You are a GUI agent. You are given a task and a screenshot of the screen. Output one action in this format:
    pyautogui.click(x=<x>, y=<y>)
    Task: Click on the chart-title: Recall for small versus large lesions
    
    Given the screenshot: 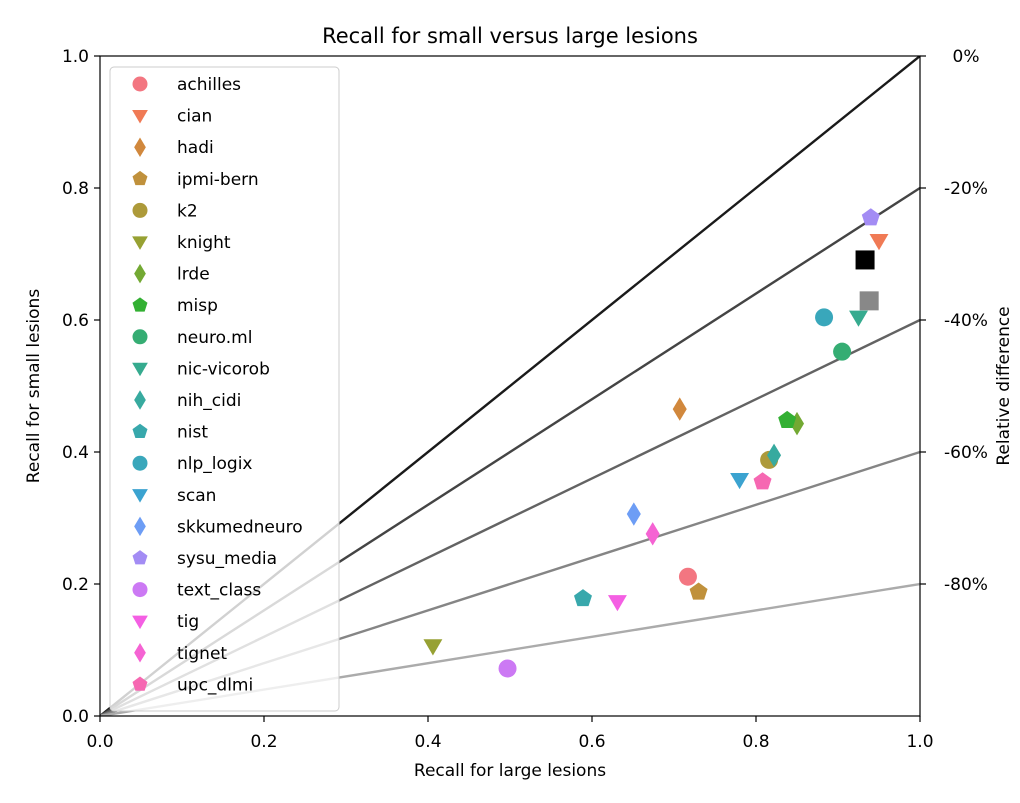 What is the action you would take?
    pyautogui.click(x=510, y=36)
    